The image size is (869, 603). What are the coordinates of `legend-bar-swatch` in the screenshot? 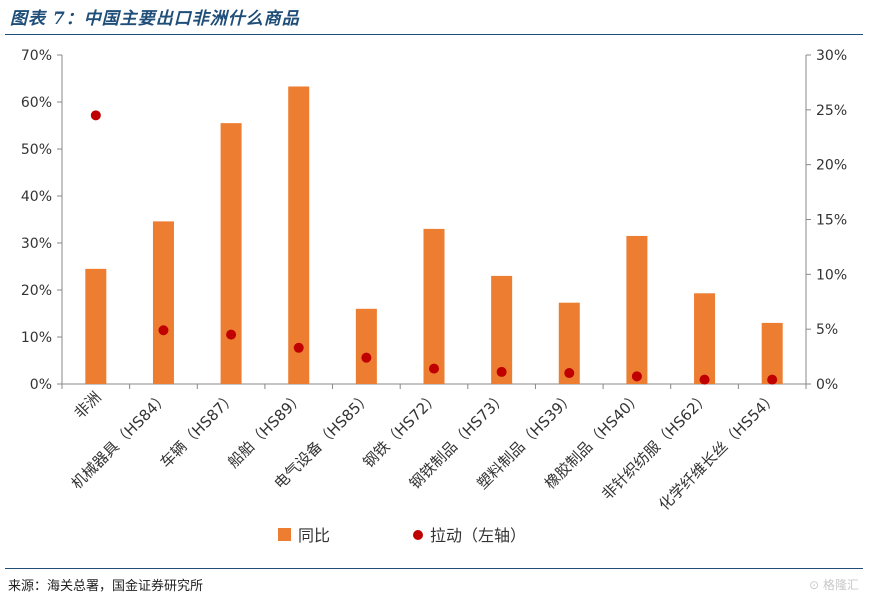 It's located at (284, 534).